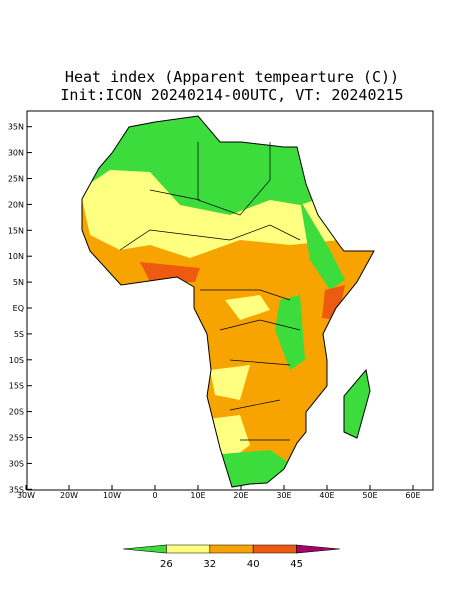 The height and width of the screenshot is (600, 463). Describe the element at coordinates (326, 495) in the screenshot. I see `lon-tick-label: 40E` at that location.